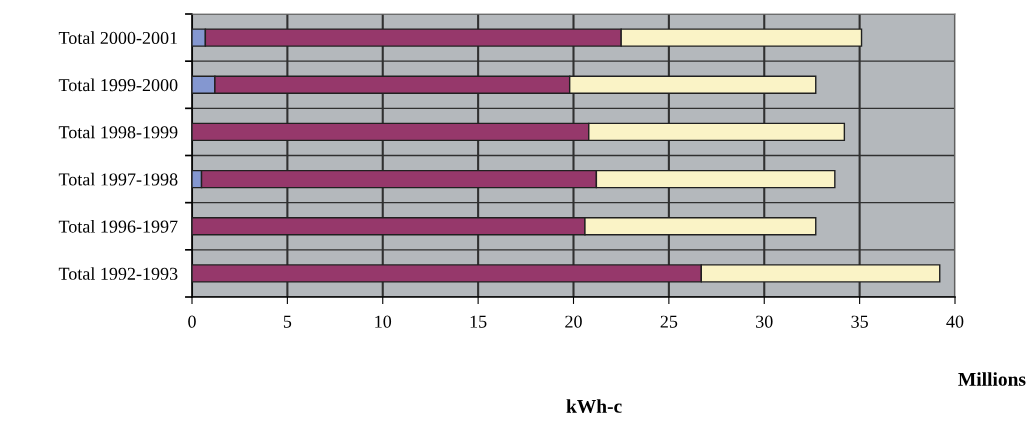 This screenshot has width=1029, height=434. I want to click on x-tick-label: 15, so click(478, 321).